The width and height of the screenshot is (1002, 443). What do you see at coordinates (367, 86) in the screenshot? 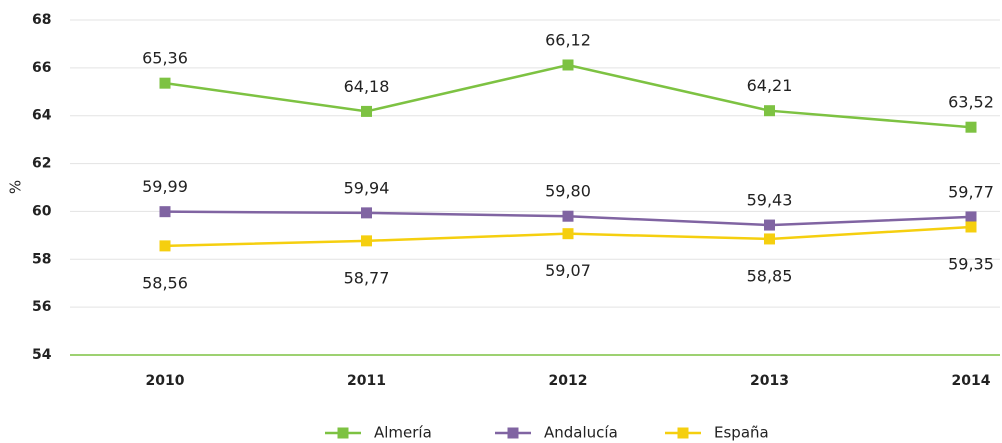
I see `value-label: 64,18` at bounding box center [367, 86].